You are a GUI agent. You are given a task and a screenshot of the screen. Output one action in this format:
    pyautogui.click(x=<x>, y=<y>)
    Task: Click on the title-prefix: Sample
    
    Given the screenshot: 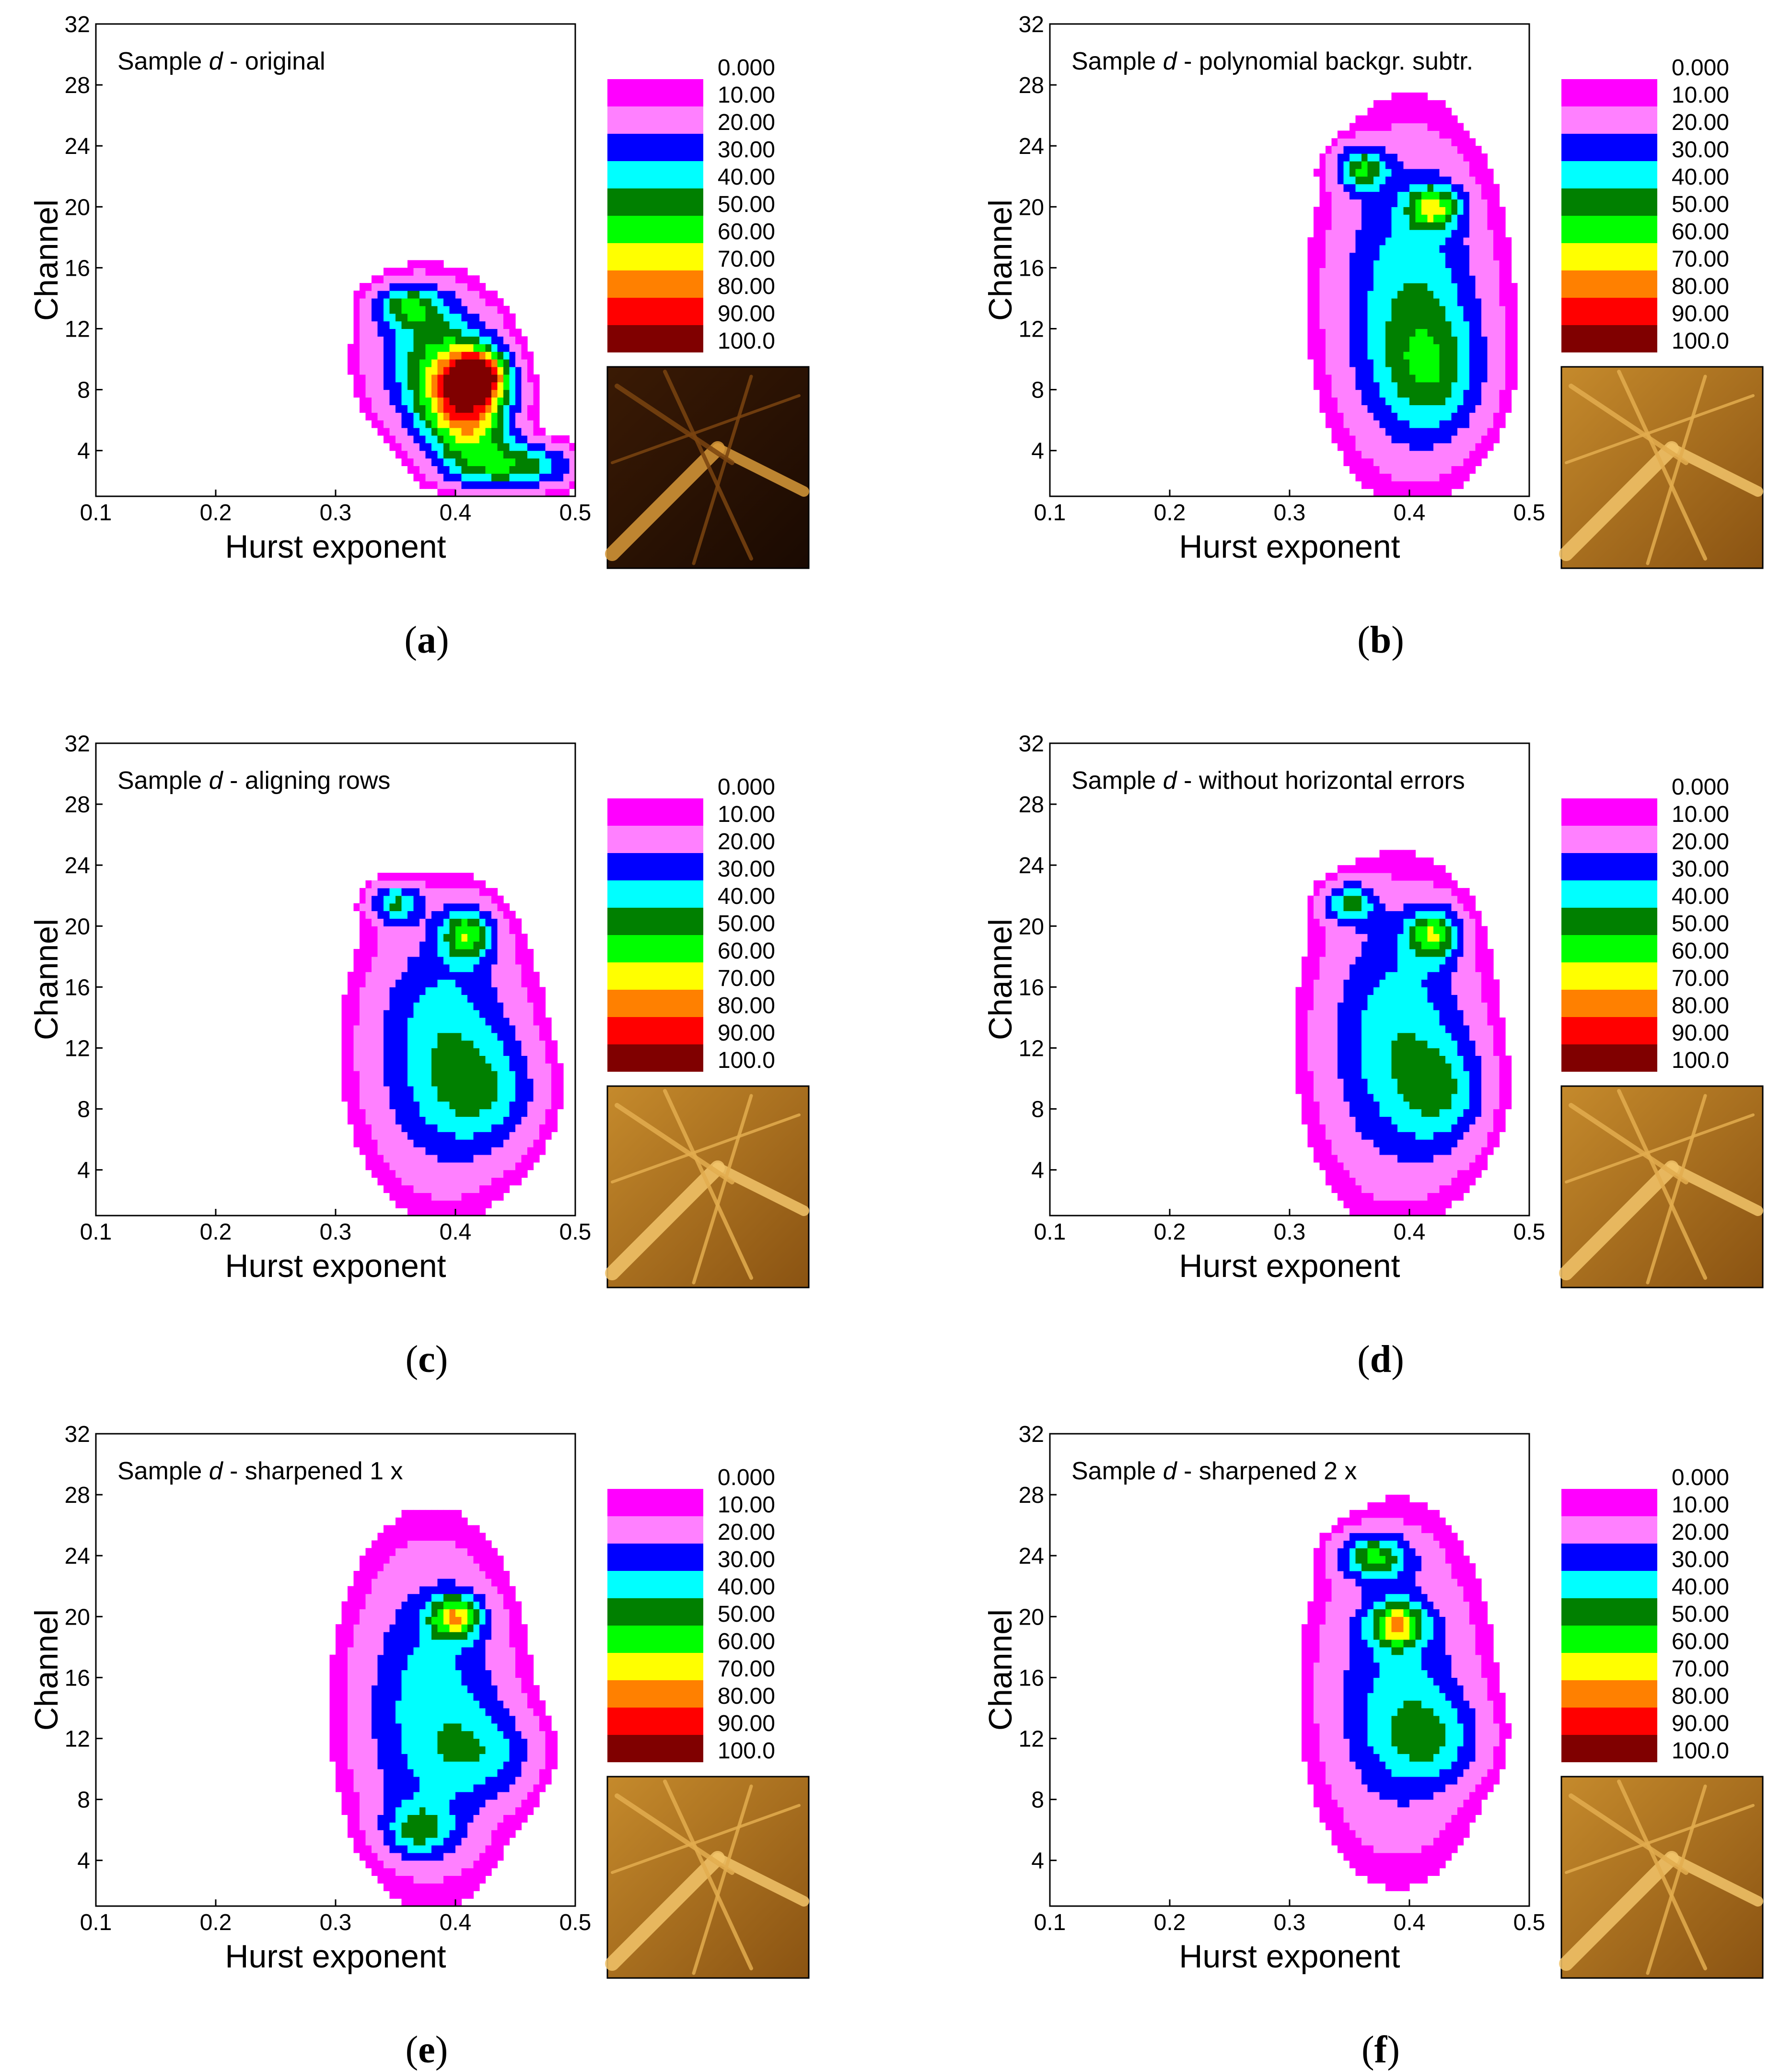 What is the action you would take?
    pyautogui.click(x=163, y=61)
    